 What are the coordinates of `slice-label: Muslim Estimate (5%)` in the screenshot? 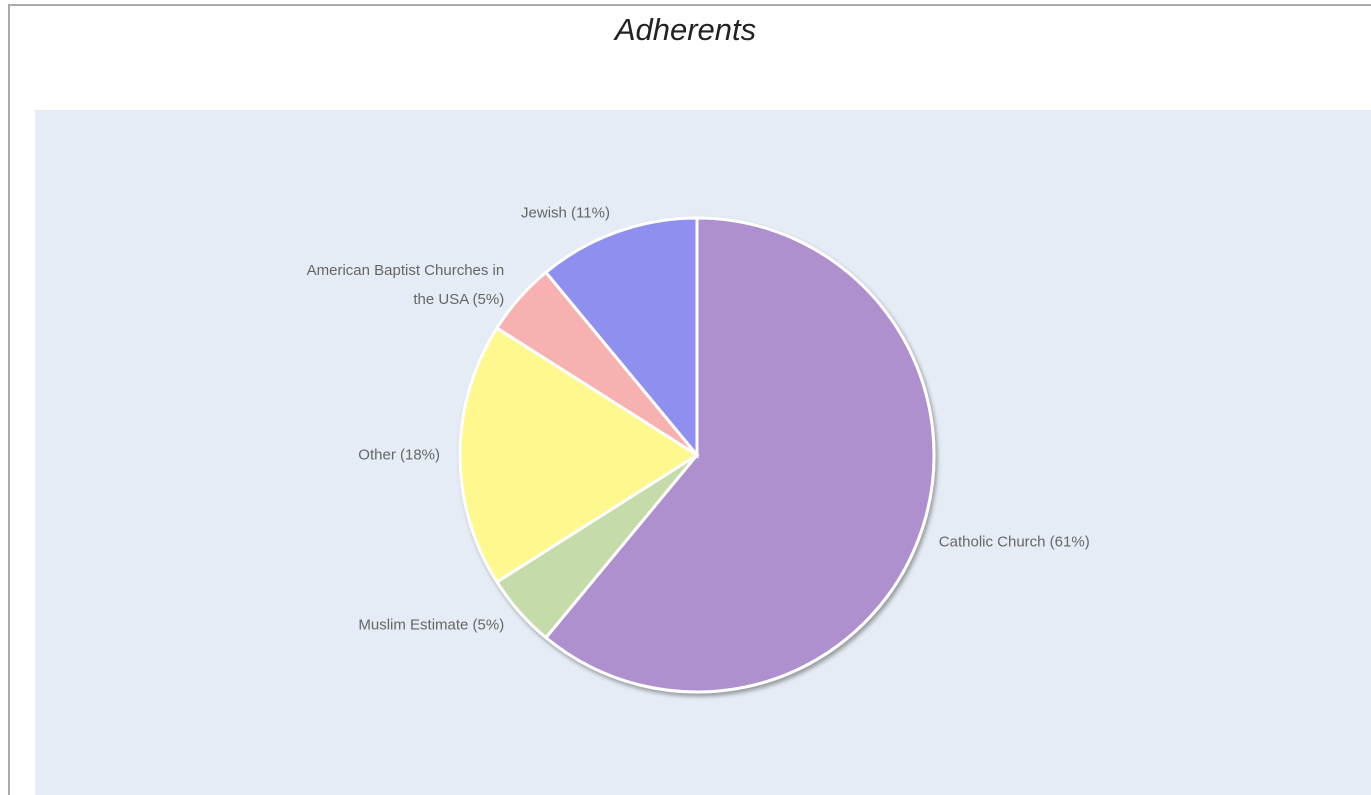 It's located at (431, 625).